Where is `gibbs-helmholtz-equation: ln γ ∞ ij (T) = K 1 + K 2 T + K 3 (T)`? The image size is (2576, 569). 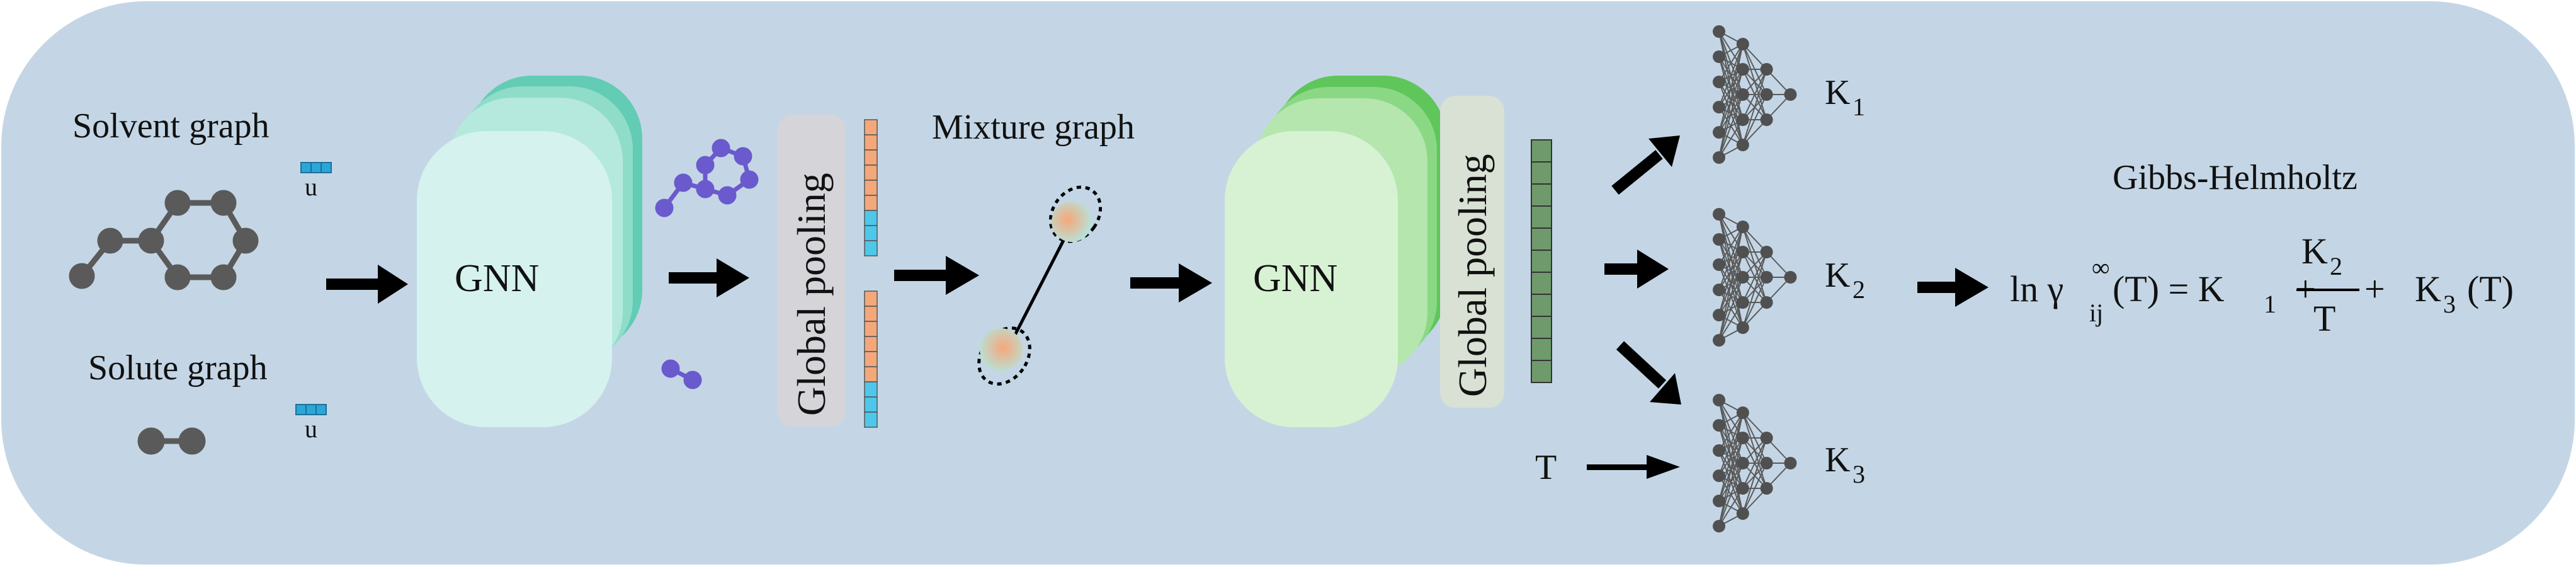 gibbs-helmholtz-equation: ln γ ∞ ij (T) = K 1 + K 2 T + K 3 (T) is located at coordinates (2262, 285).